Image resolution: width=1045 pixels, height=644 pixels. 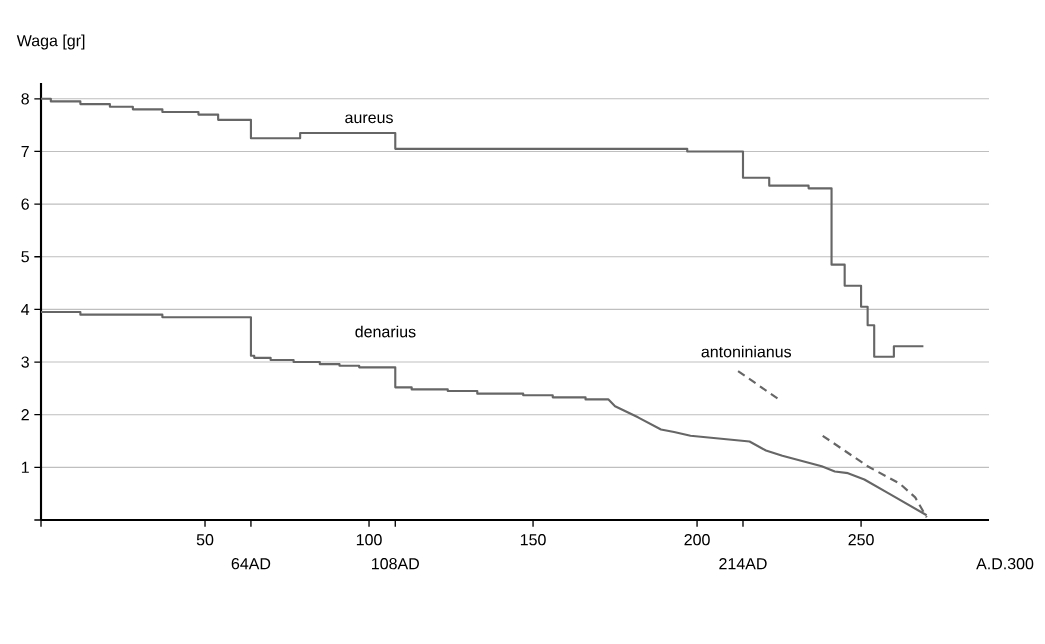 I want to click on x-tick-label: 50, so click(x=205, y=540).